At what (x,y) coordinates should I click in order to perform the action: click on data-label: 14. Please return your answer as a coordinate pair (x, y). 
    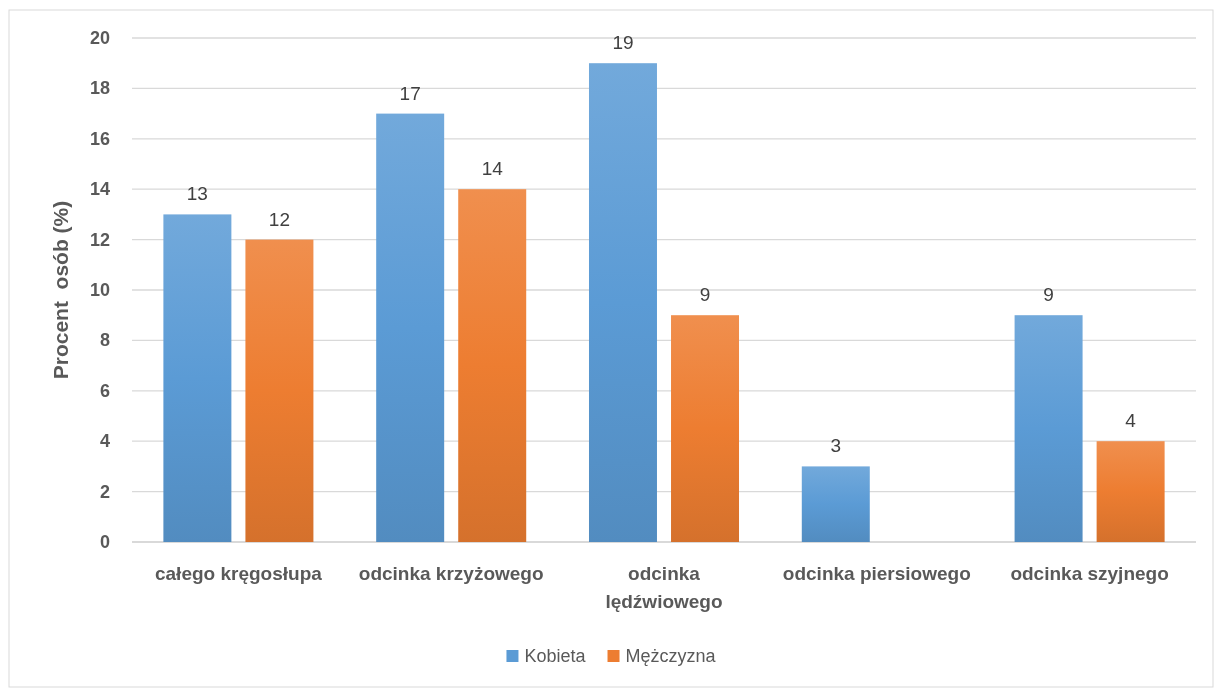
    Looking at the image, I should click on (492, 169).